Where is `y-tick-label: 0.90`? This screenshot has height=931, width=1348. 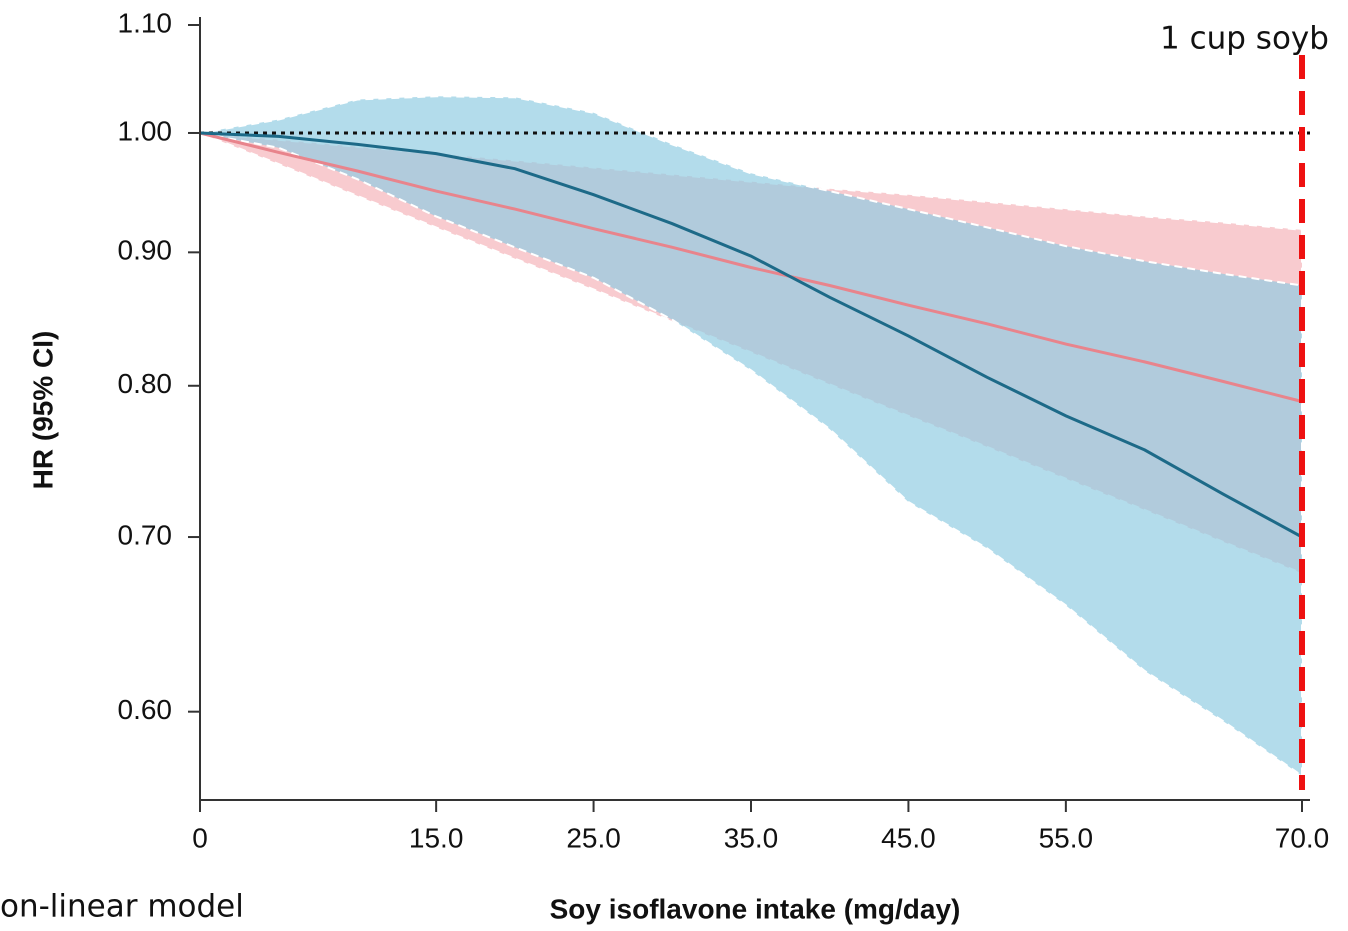
y-tick-label: 0.90 is located at coordinates (145, 250).